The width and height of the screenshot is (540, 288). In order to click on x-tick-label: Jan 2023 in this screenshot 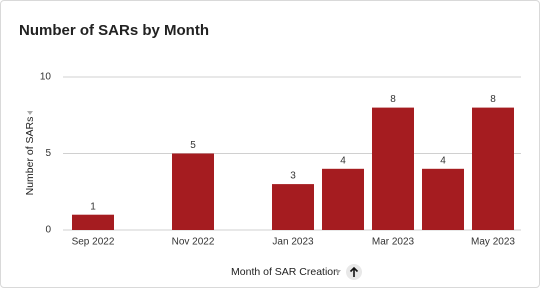, I will do `click(293, 242)`.